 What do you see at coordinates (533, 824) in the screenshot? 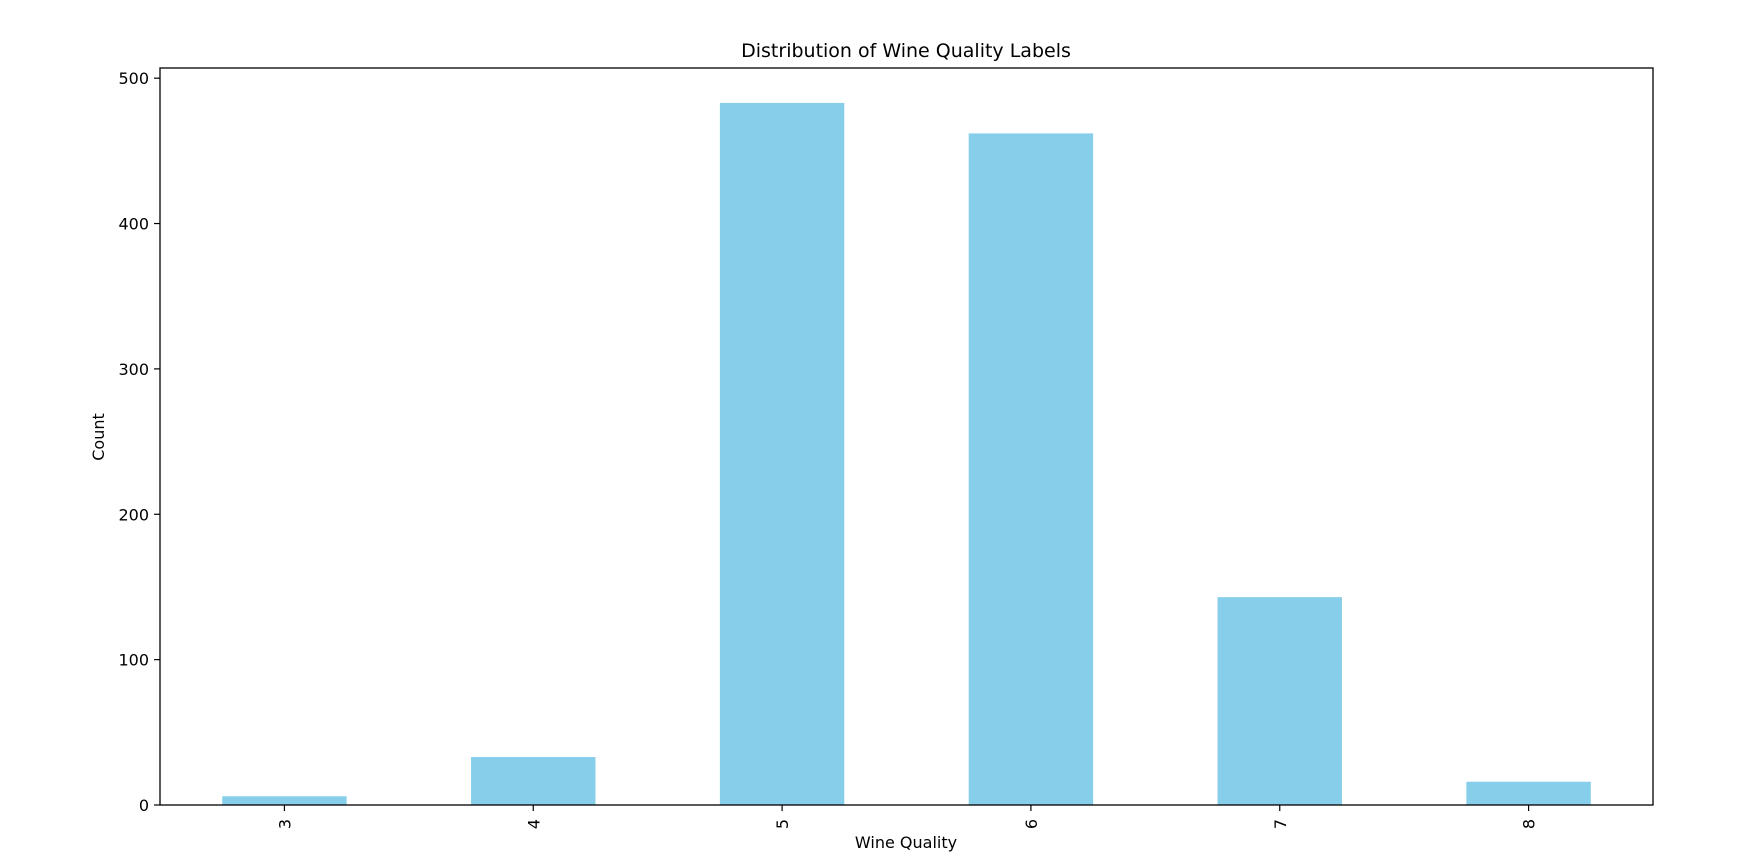
I see `x-tick-label: 4` at bounding box center [533, 824].